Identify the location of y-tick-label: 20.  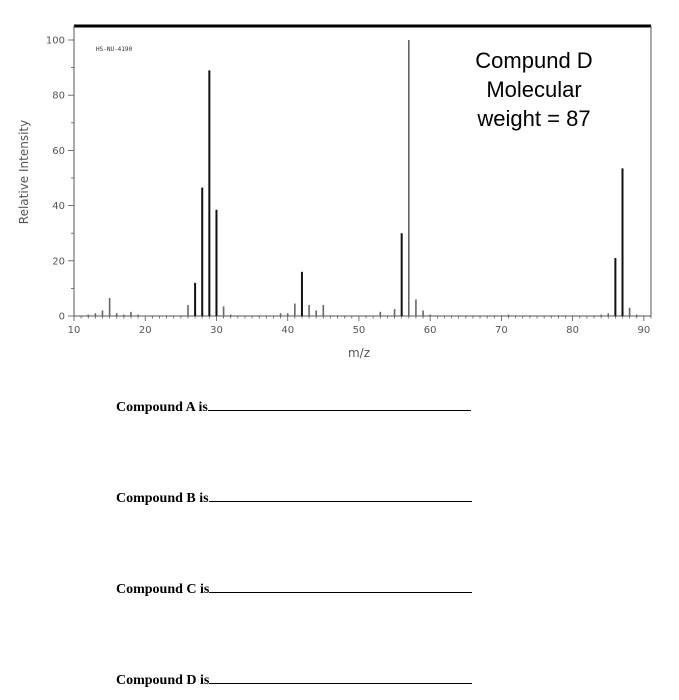
(58, 261).